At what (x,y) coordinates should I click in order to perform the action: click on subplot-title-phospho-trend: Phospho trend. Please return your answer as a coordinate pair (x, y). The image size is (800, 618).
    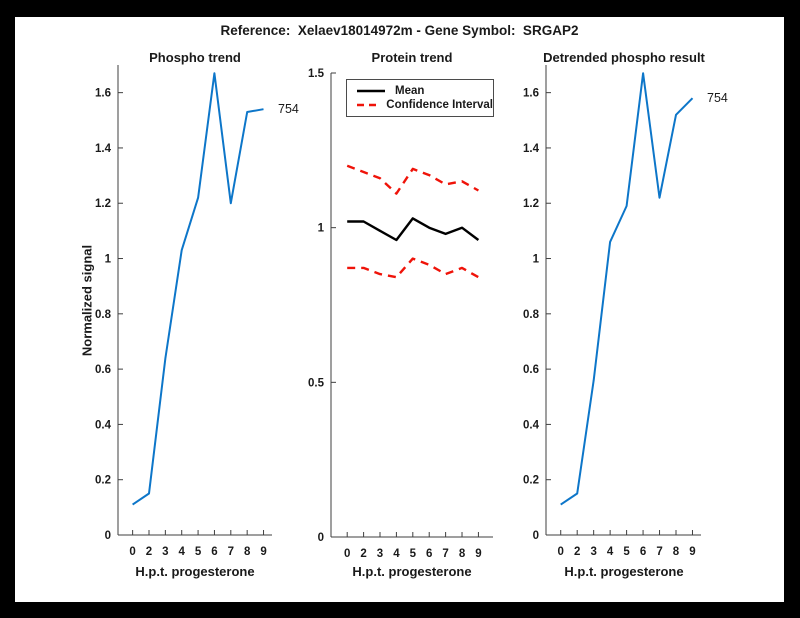
    Looking at the image, I should click on (195, 57).